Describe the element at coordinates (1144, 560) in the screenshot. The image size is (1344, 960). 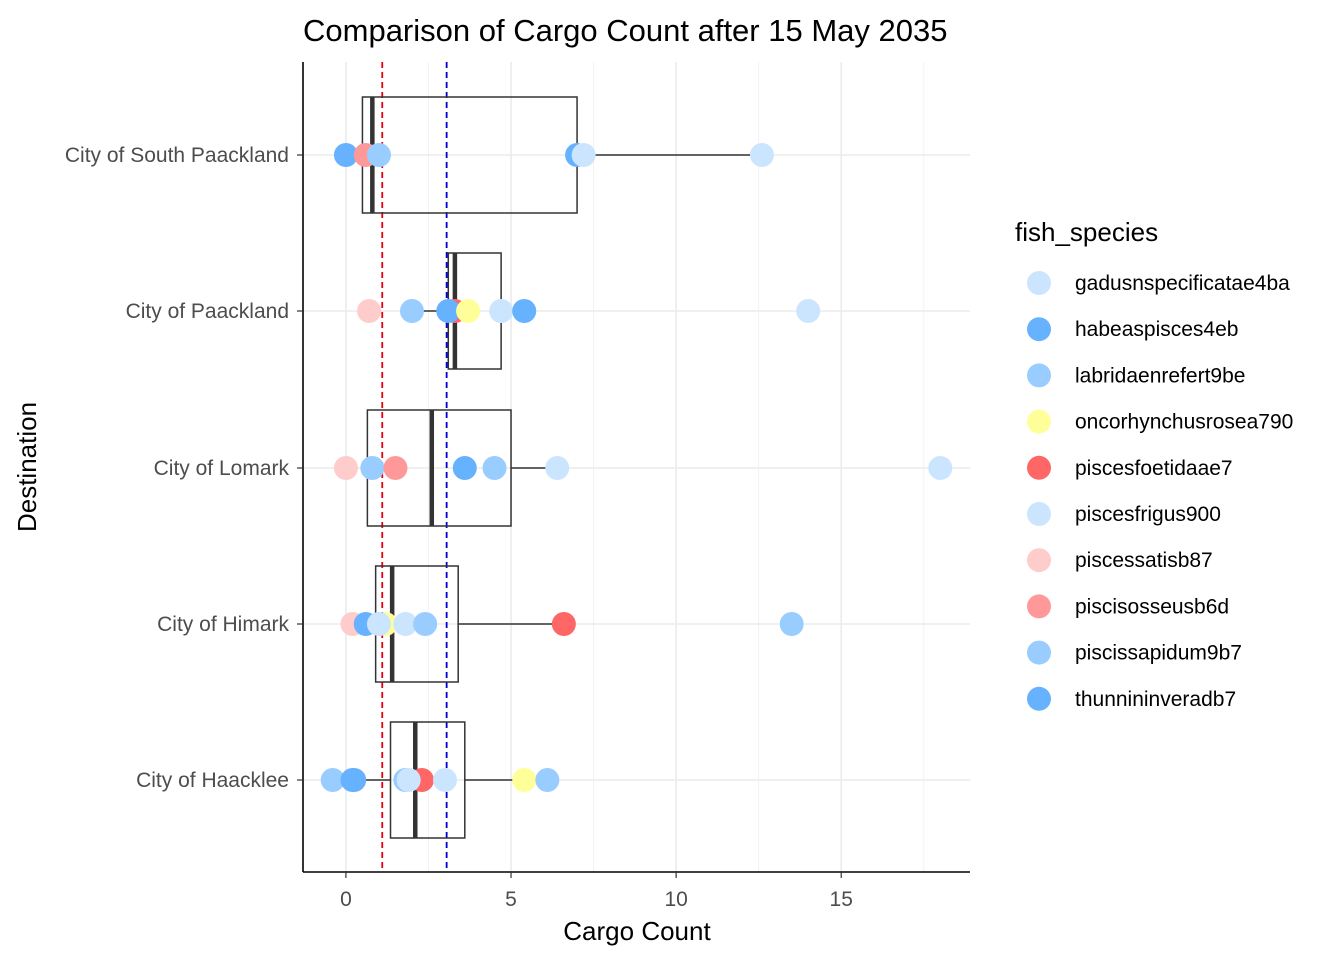
I see `legend-label: piscessatisb87` at that location.